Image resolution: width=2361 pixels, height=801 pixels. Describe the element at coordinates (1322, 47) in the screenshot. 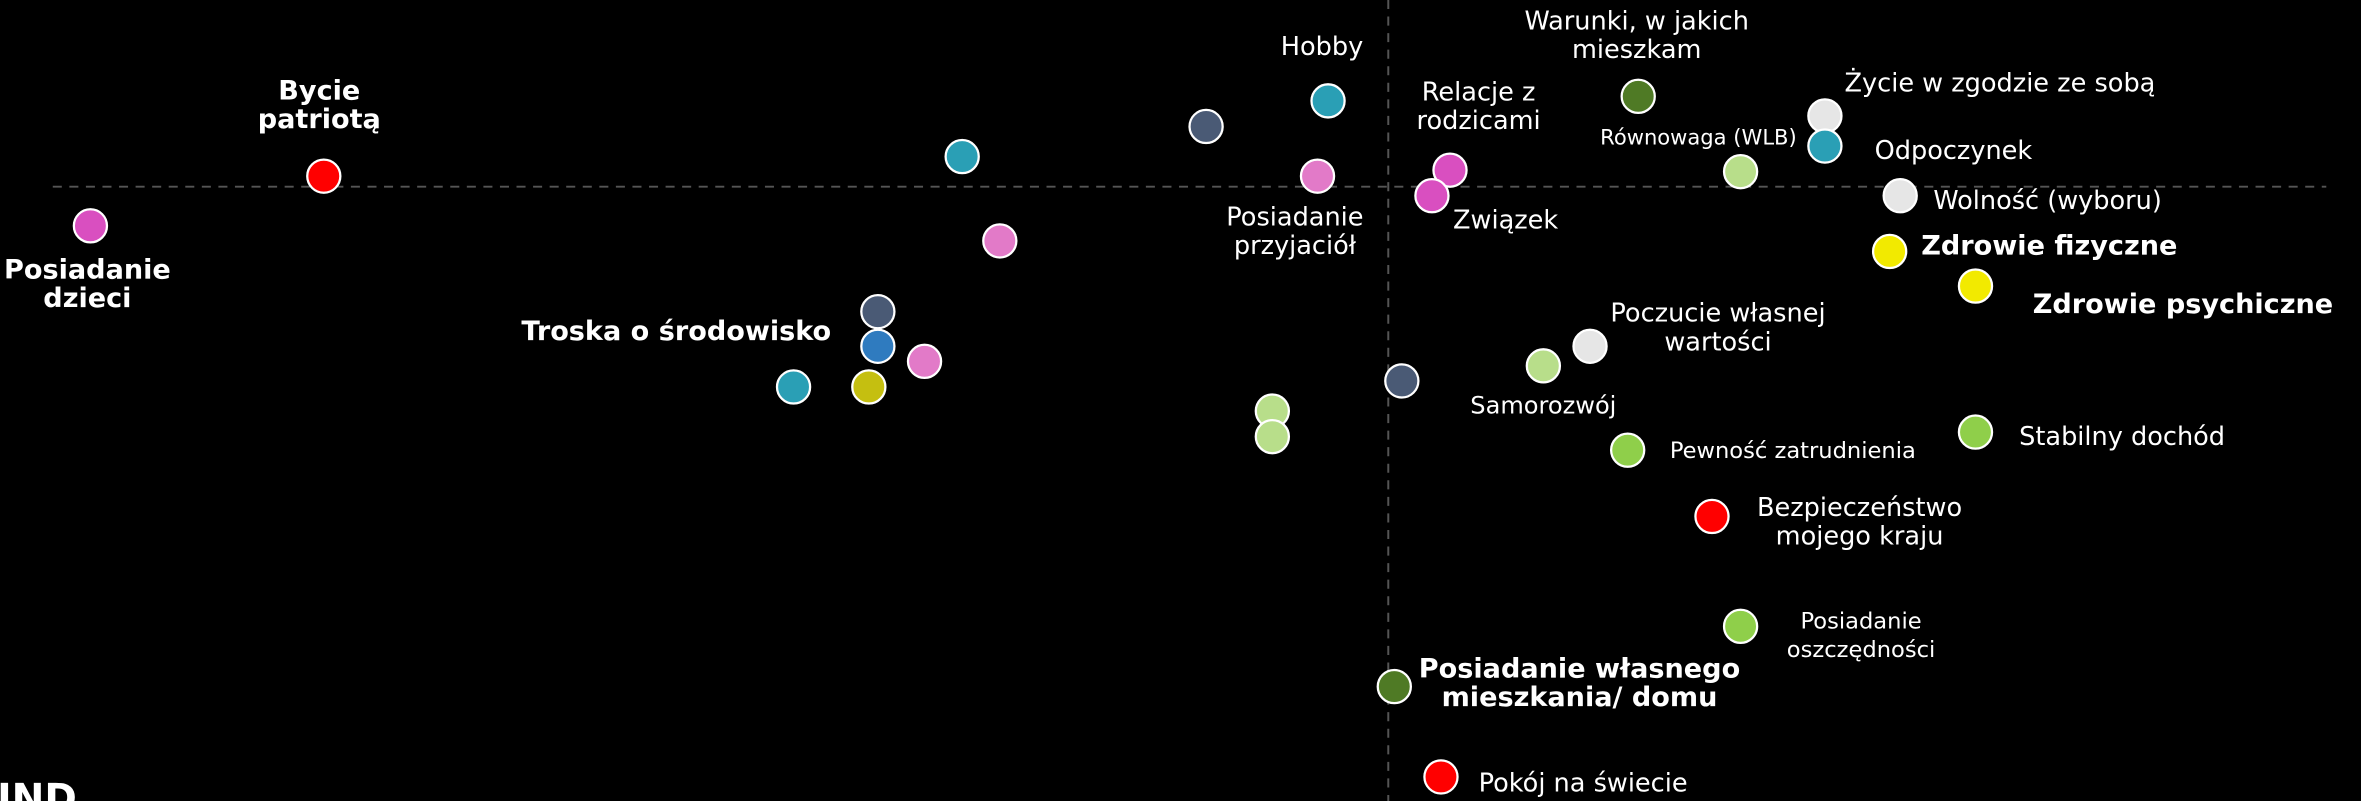

I see `point-label: Hobby` at that location.